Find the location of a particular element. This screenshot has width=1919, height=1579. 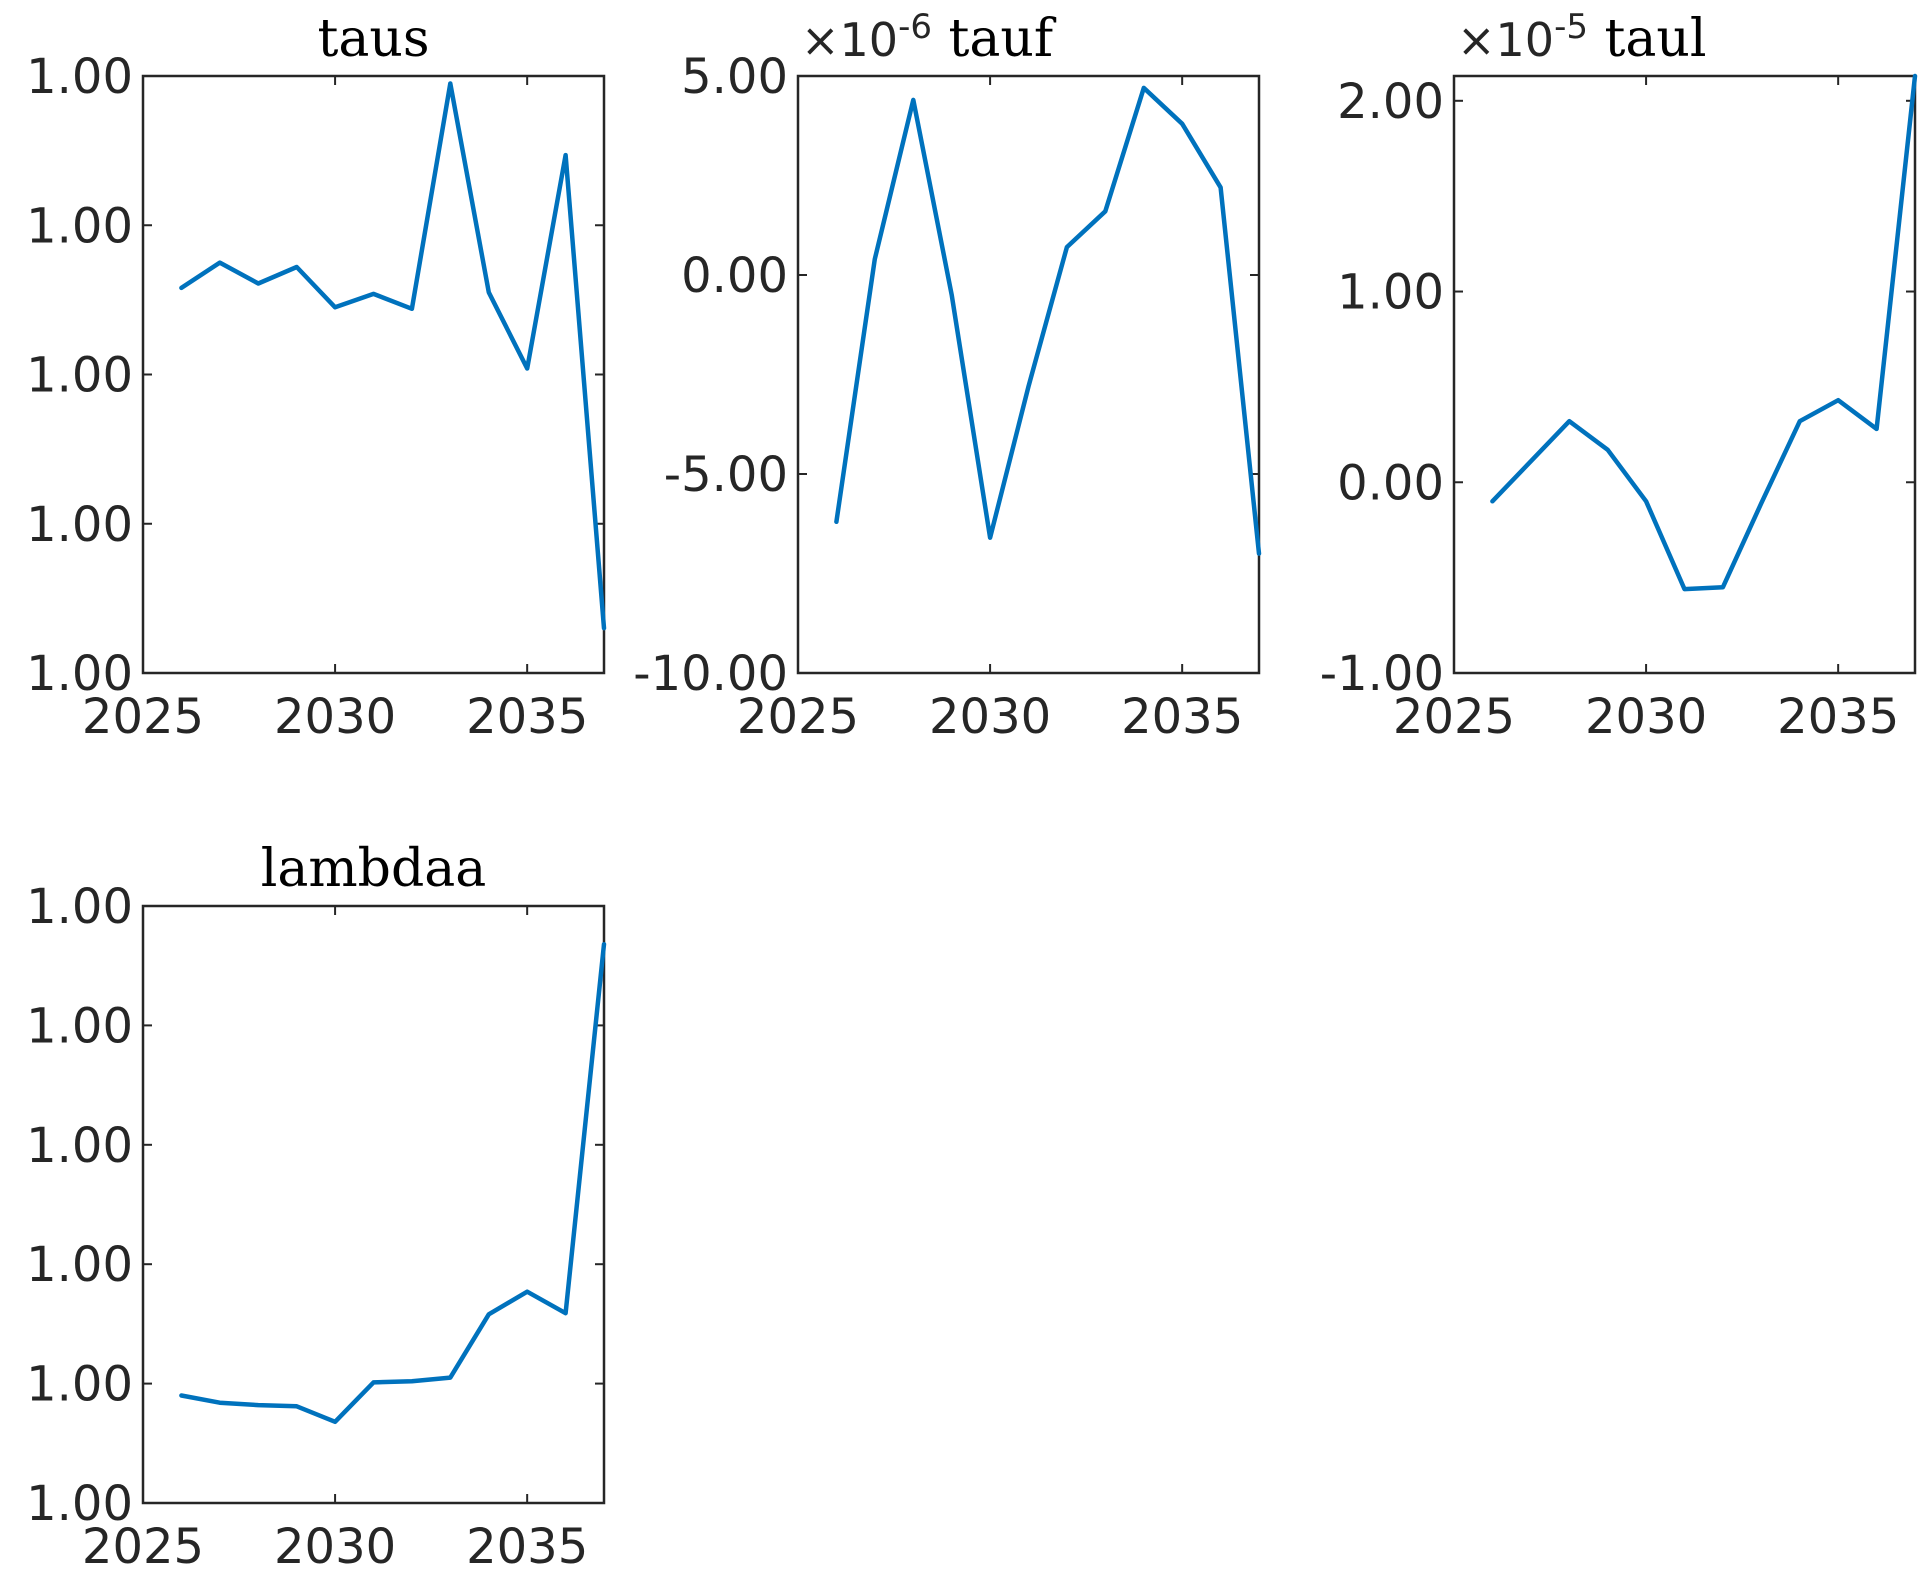

subplot-taul: 2025 2030 2035 -1.00 0.00 1.00 2.00×10-5 taul is located at coordinates (1619, 376).